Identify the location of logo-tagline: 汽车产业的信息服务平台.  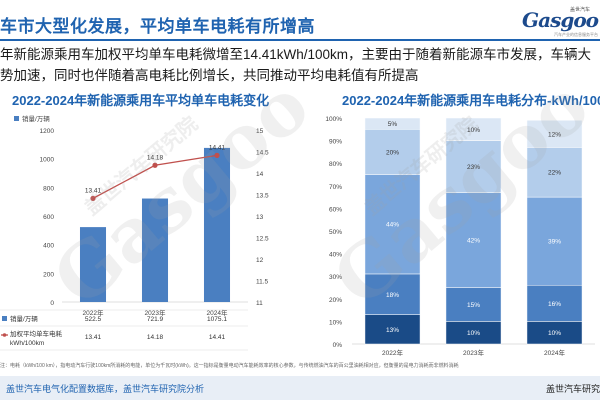
(576, 34).